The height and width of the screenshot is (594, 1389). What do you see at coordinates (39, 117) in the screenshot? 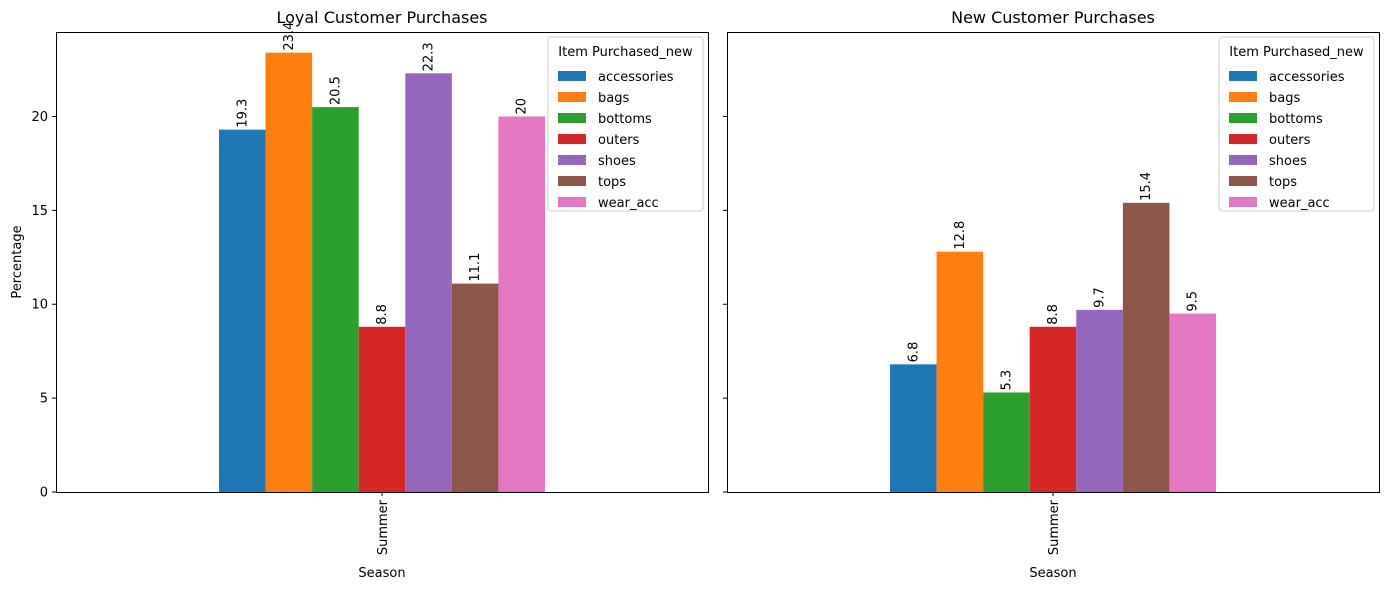
I see `loyal-ytick-label: 20` at bounding box center [39, 117].